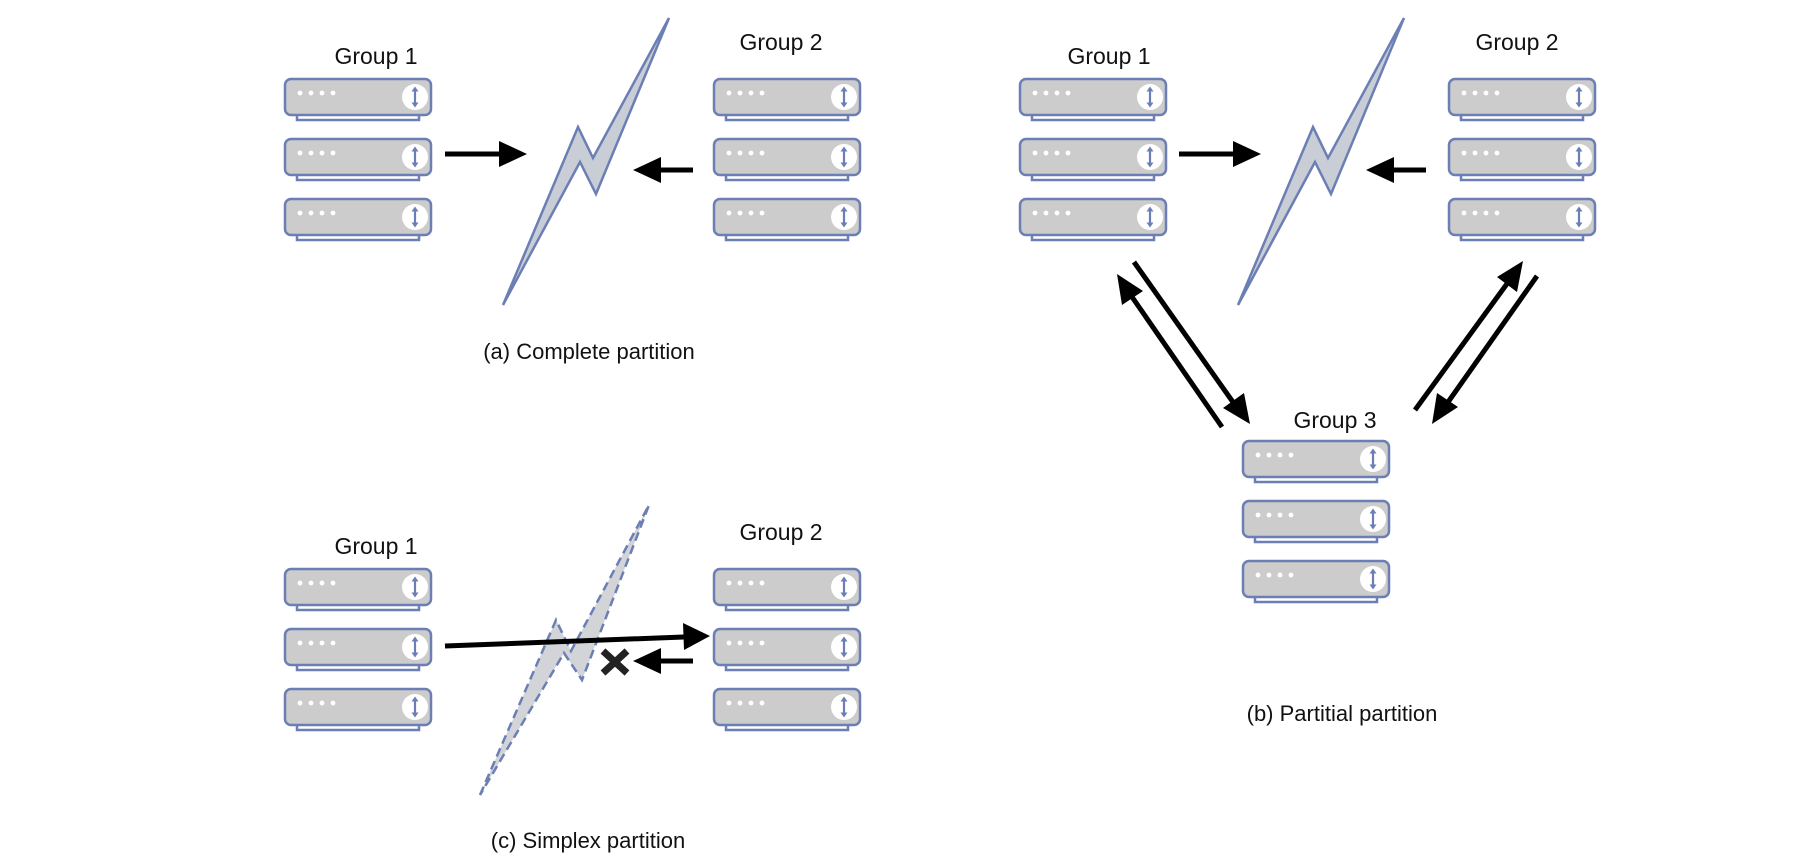  I want to click on caption-a: (a) Complete partition, so click(589, 351).